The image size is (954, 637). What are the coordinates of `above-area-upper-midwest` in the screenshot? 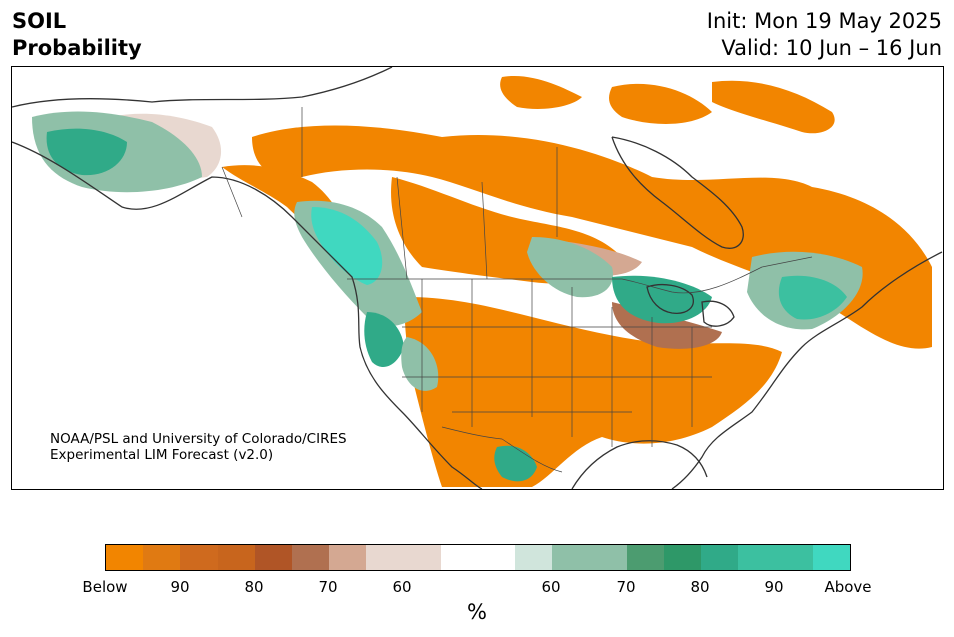 It's located at (570, 267).